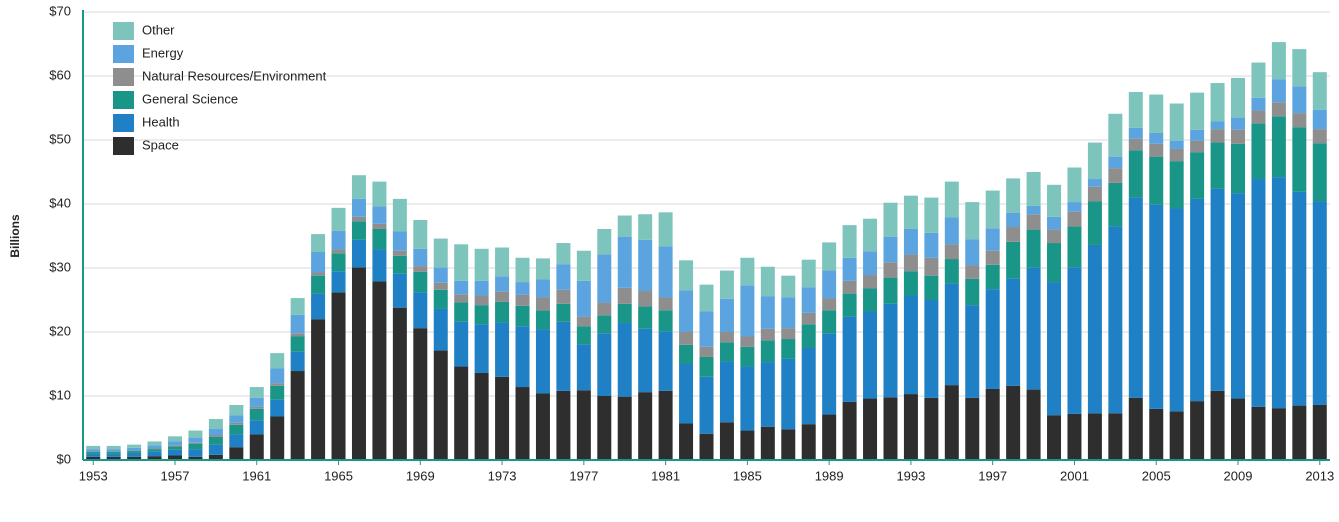 The image size is (1339, 522). What do you see at coordinates (163, 52) in the screenshot?
I see `legend-label: Energy` at bounding box center [163, 52].